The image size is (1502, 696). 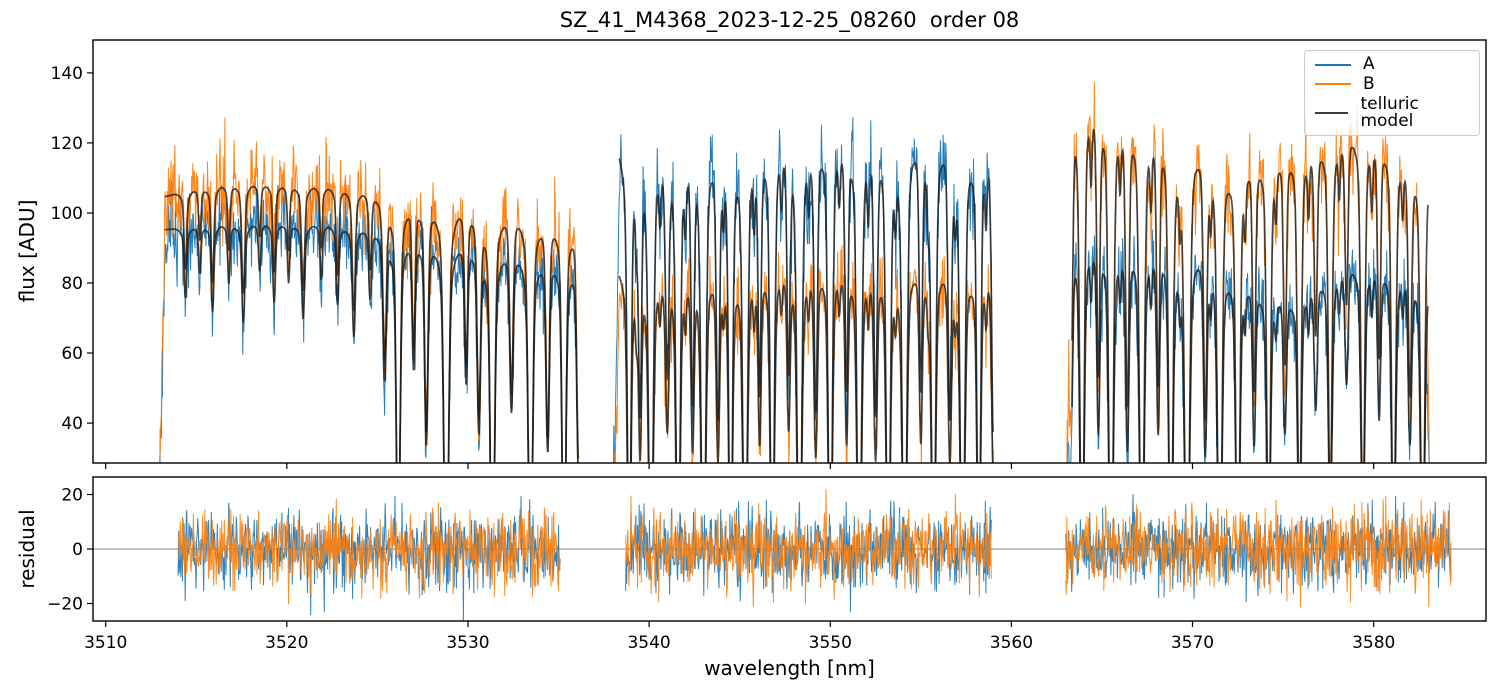 I want to click on residual-b-path, so click(x=814, y=548).